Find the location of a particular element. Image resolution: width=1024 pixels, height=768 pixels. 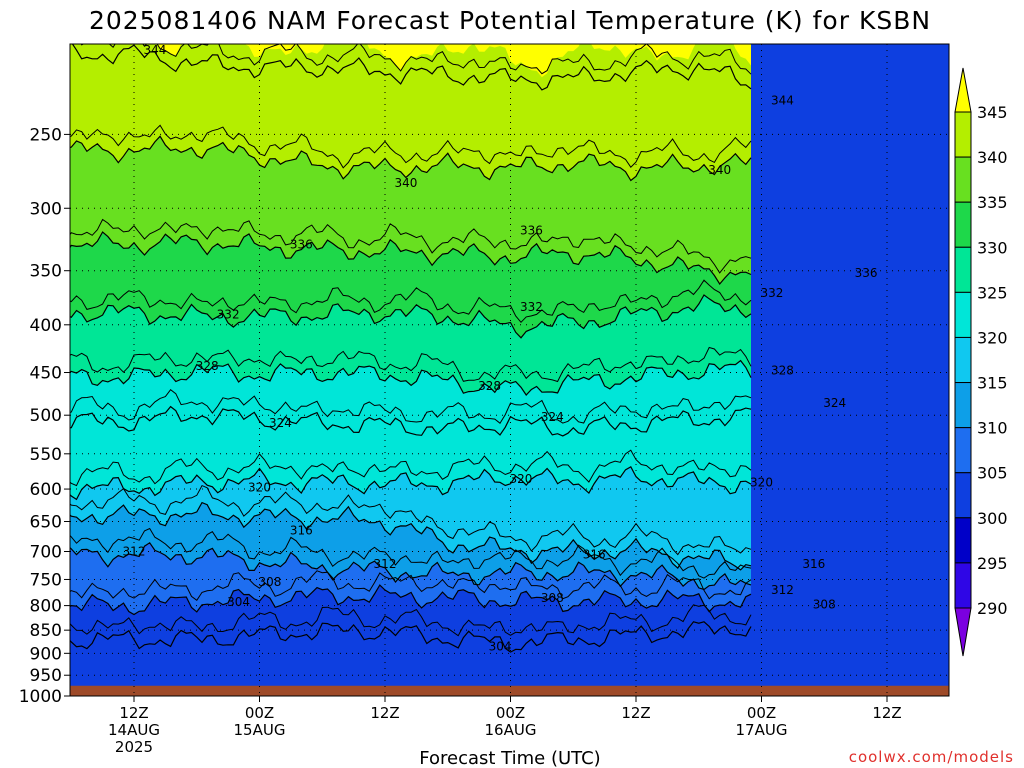

y-tick-label: 550 is located at coordinates (46, 455).